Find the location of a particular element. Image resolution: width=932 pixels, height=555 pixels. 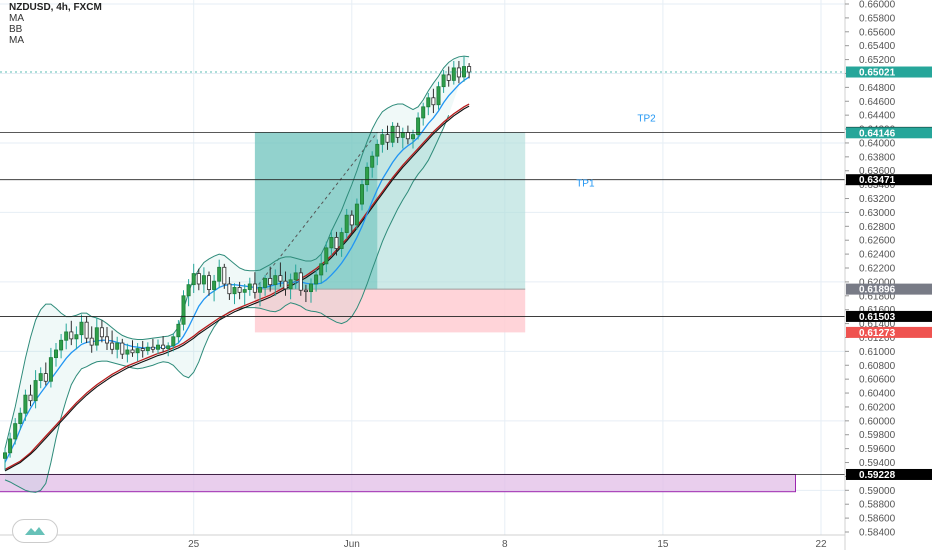

tradingview-logo is located at coordinates (35, 531).